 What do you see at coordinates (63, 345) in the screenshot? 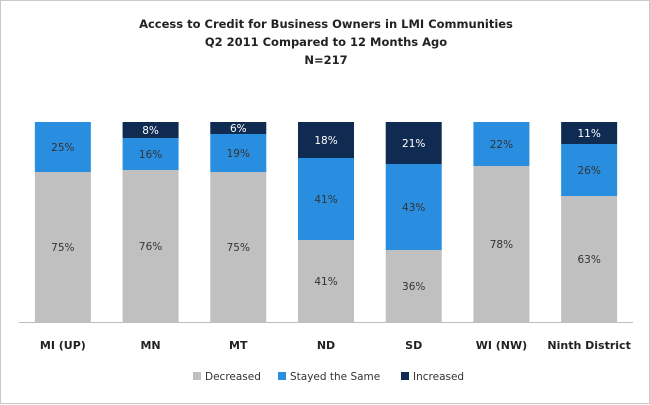
I see `x-tick-label: MI (UP)` at bounding box center [63, 345].